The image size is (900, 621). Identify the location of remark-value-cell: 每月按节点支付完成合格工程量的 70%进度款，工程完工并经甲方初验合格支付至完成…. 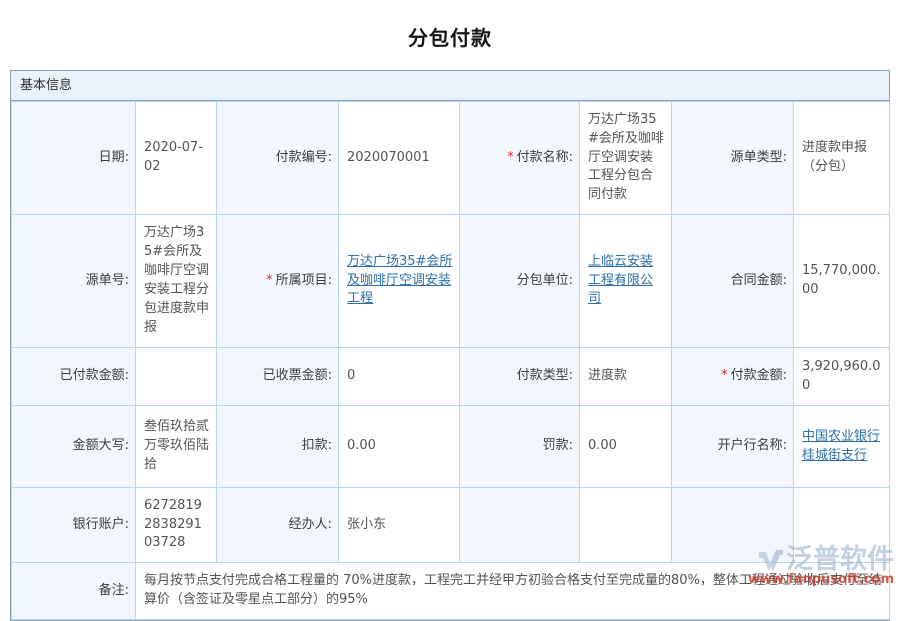
(512, 591).